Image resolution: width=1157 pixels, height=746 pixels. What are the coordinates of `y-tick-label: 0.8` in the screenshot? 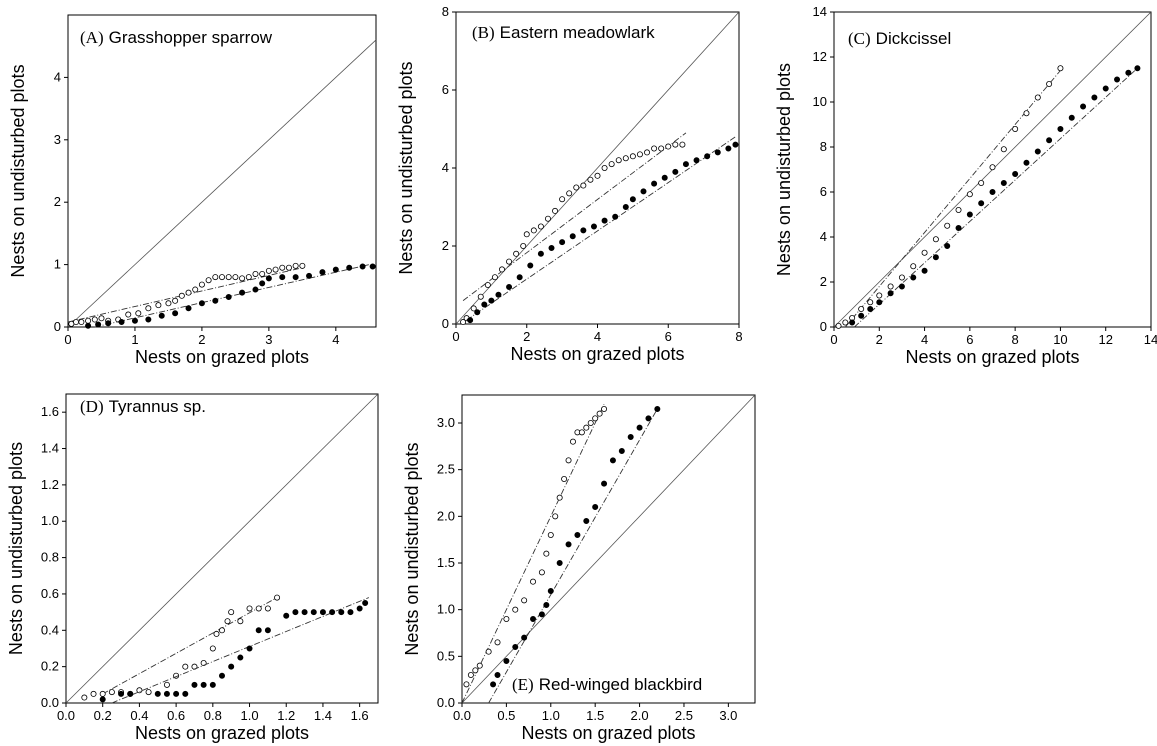 It's located at (50, 557).